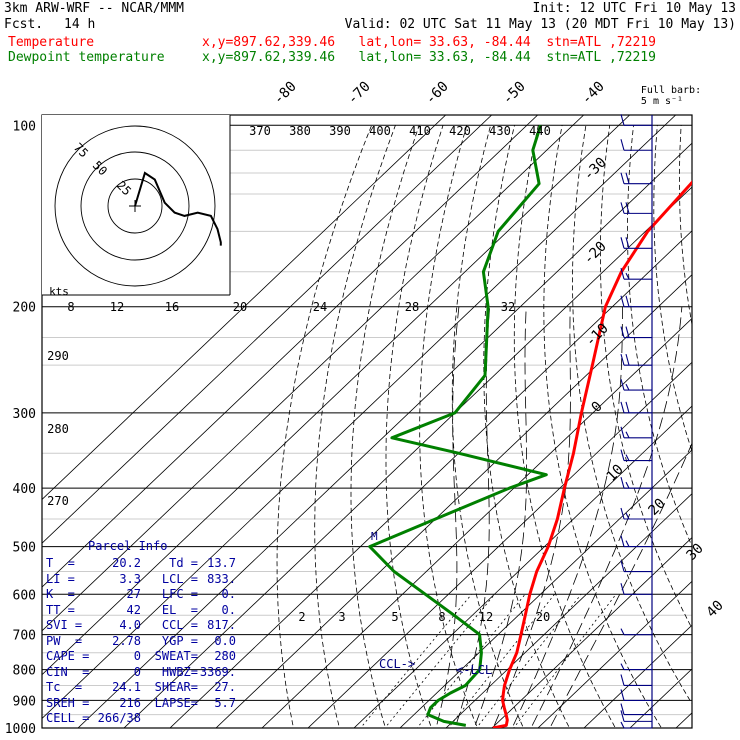 This screenshot has width=740, height=740. I want to click on init-time: Init: 12 UTC Fri 10 May 13, so click(634, 8).